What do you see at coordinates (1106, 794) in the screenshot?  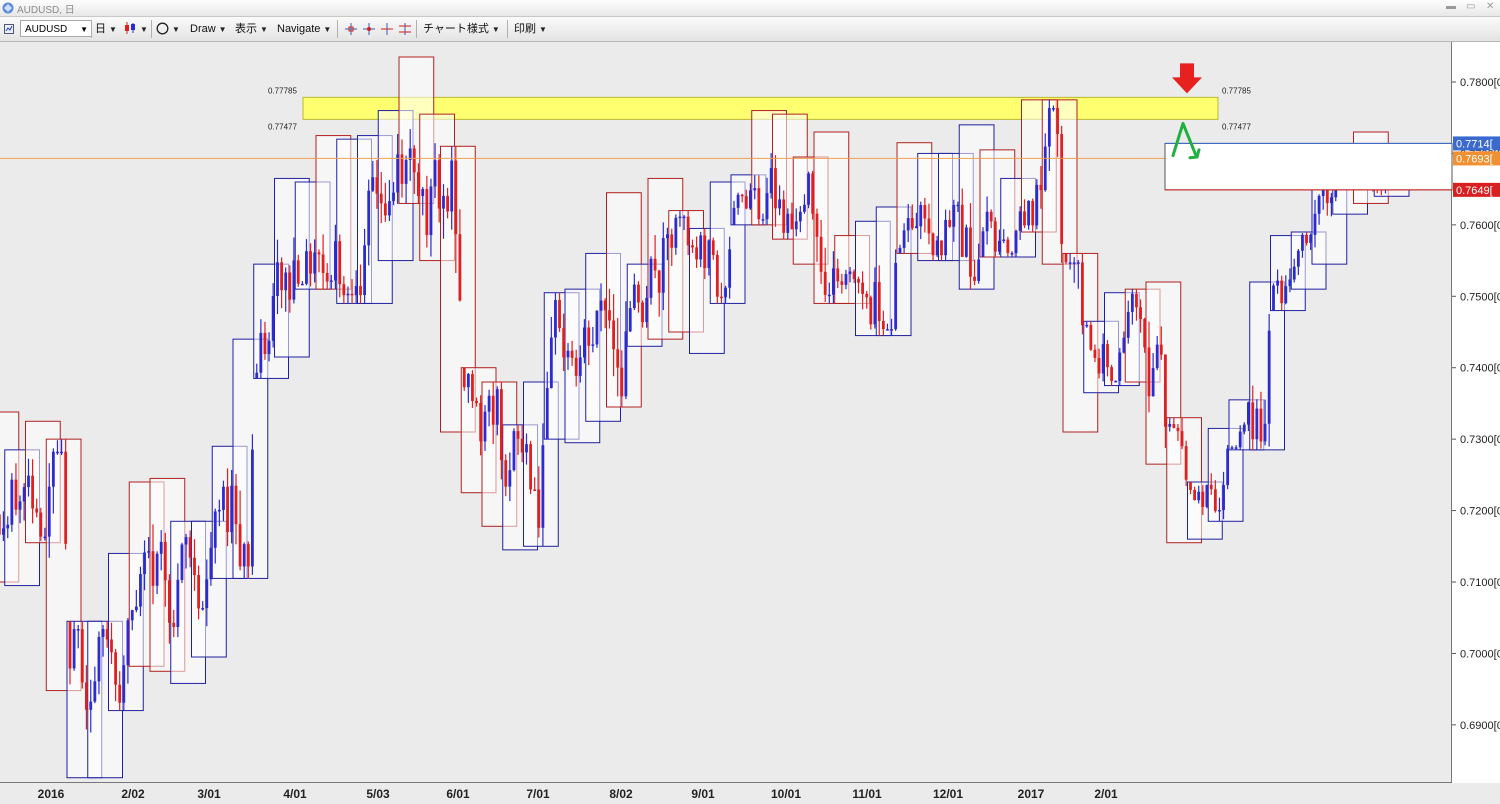 I see `x-tick-label: 2/01` at bounding box center [1106, 794].